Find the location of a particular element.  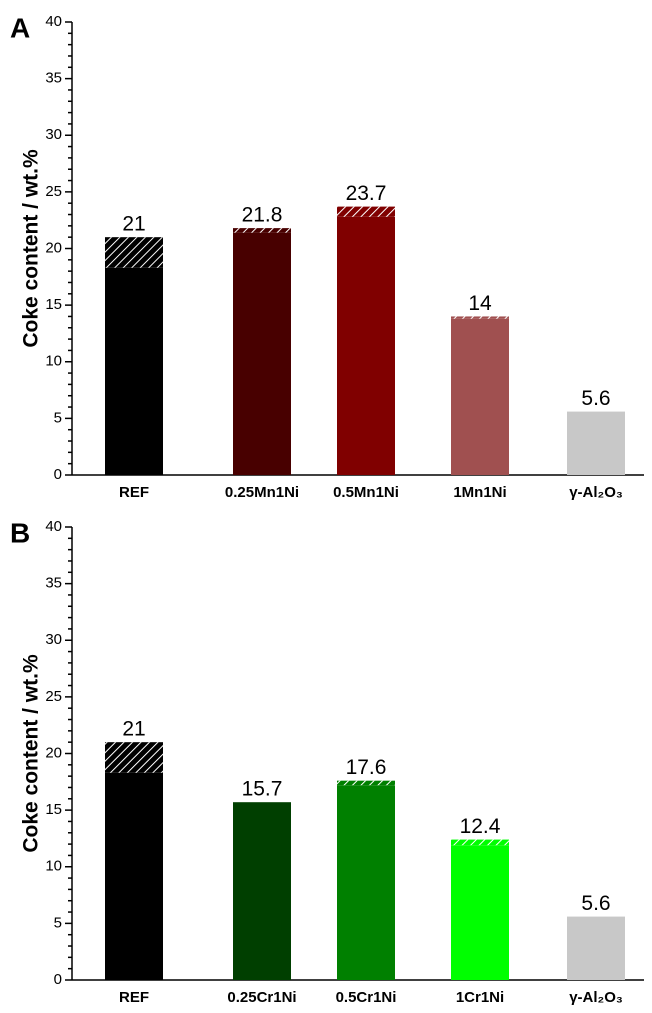

x-tick-label: 1Mn1Ni is located at coordinates (479, 492).